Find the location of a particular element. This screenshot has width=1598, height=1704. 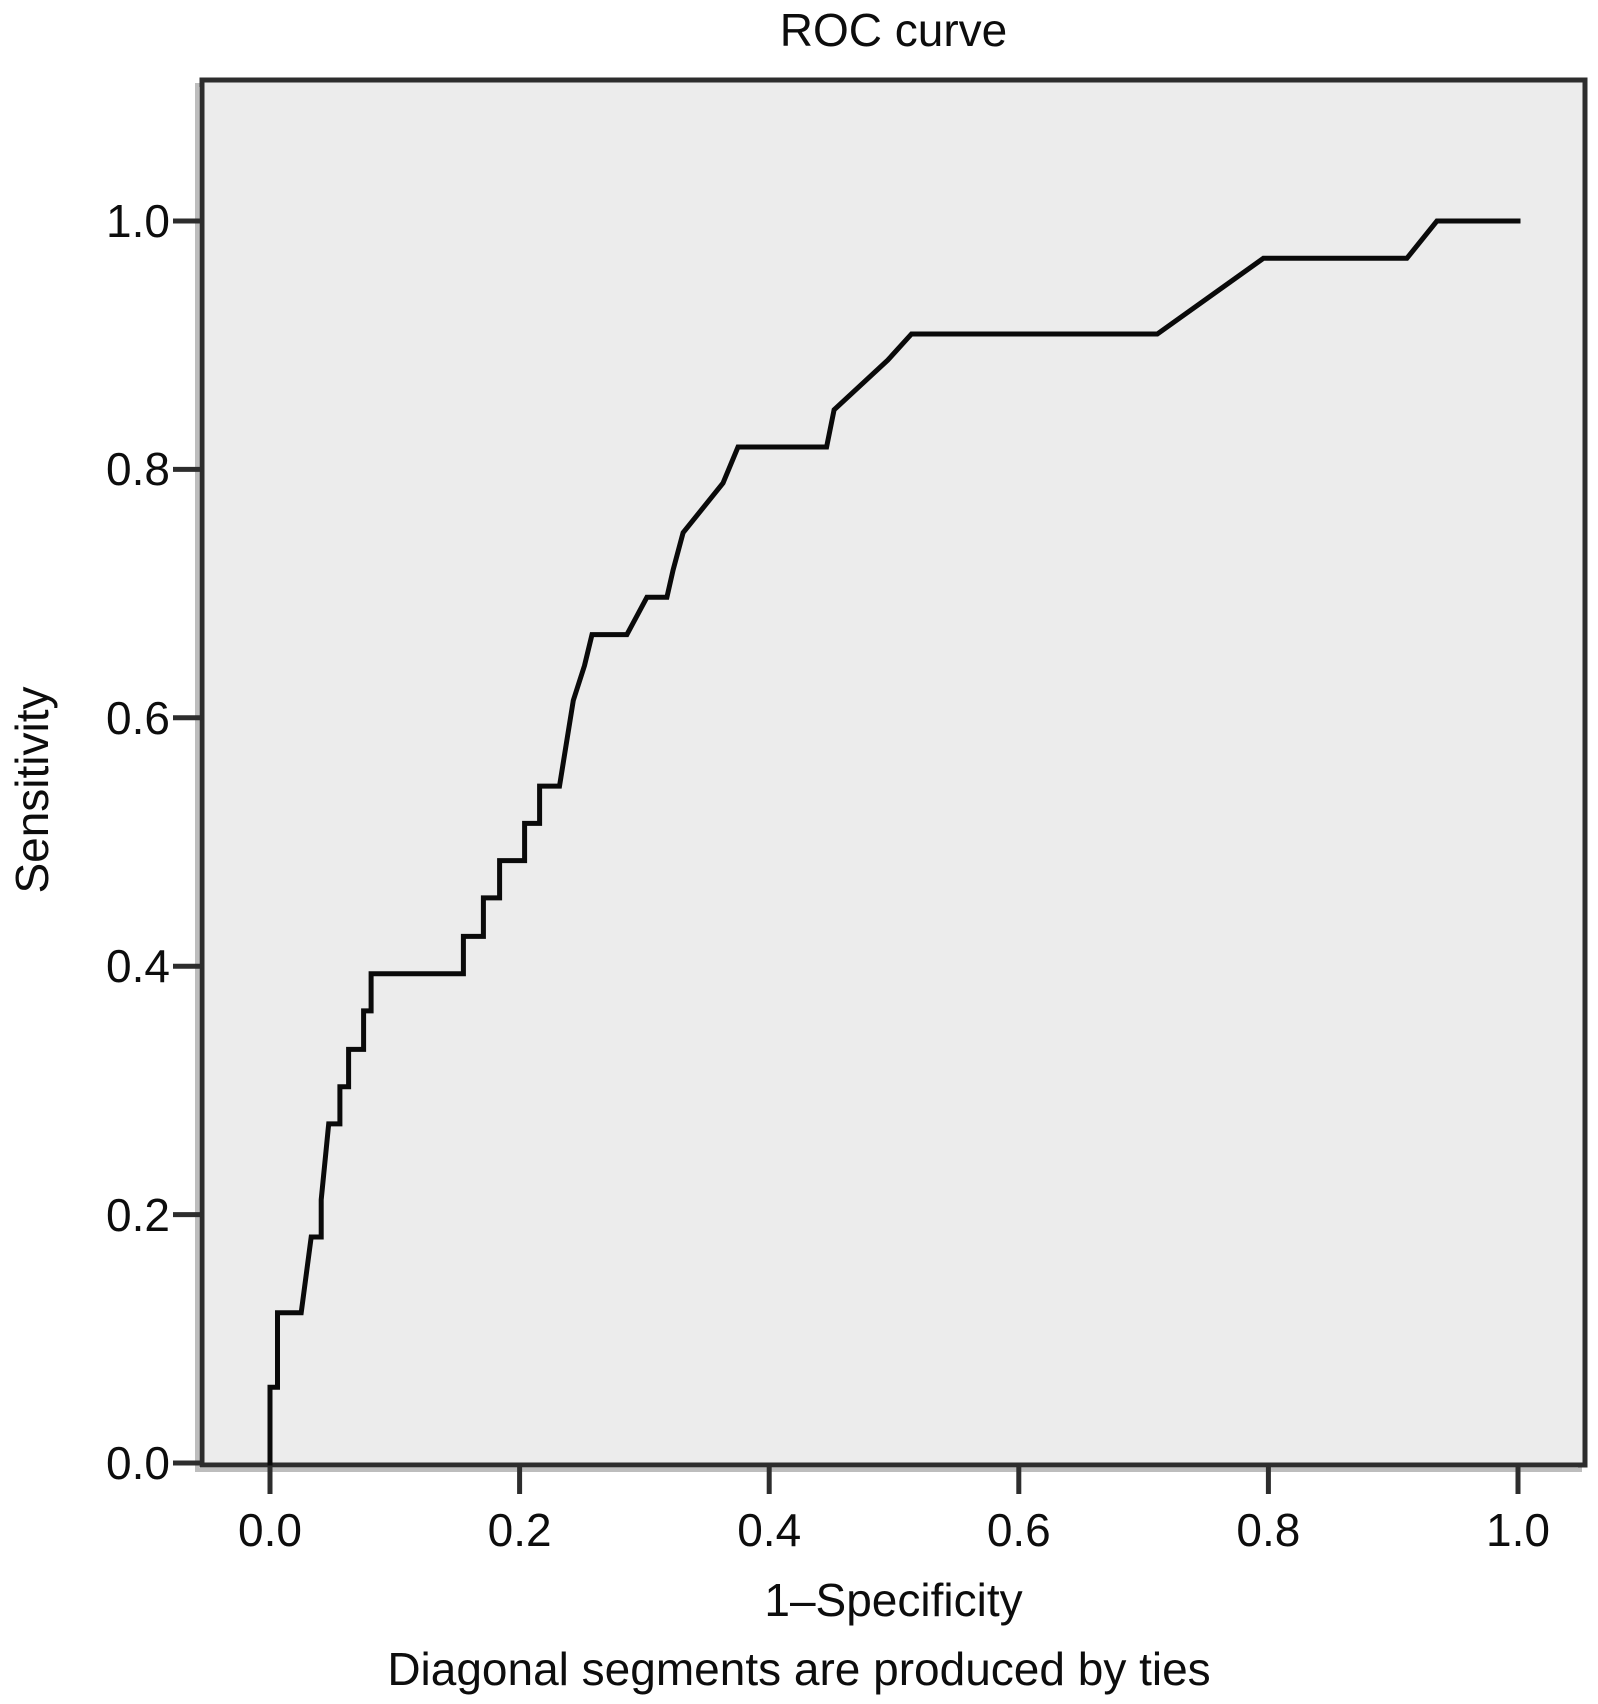

x-tick-label: 0.8 is located at coordinates (1268, 1530).